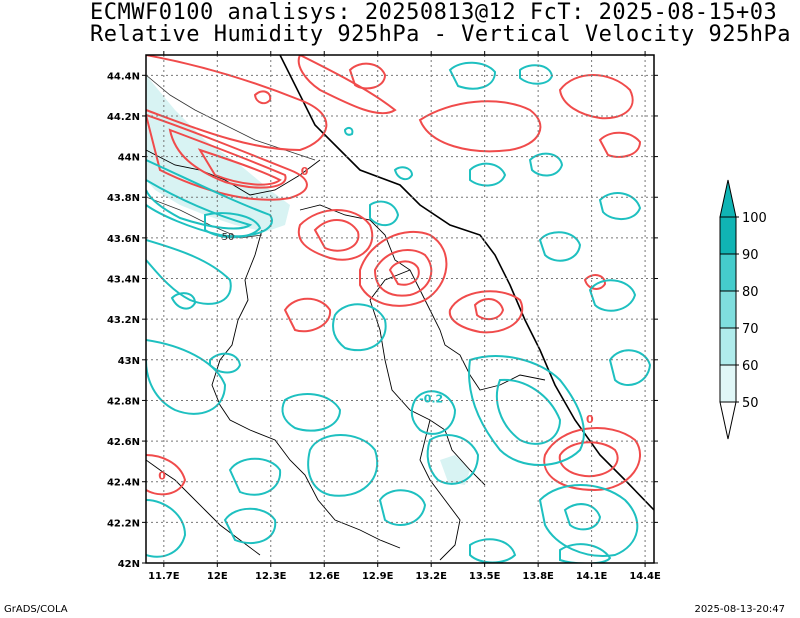 The height and width of the screenshot is (618, 800). Describe the element at coordinates (750, 329) in the screenshot. I see `colorbar-label: 70` at that location.